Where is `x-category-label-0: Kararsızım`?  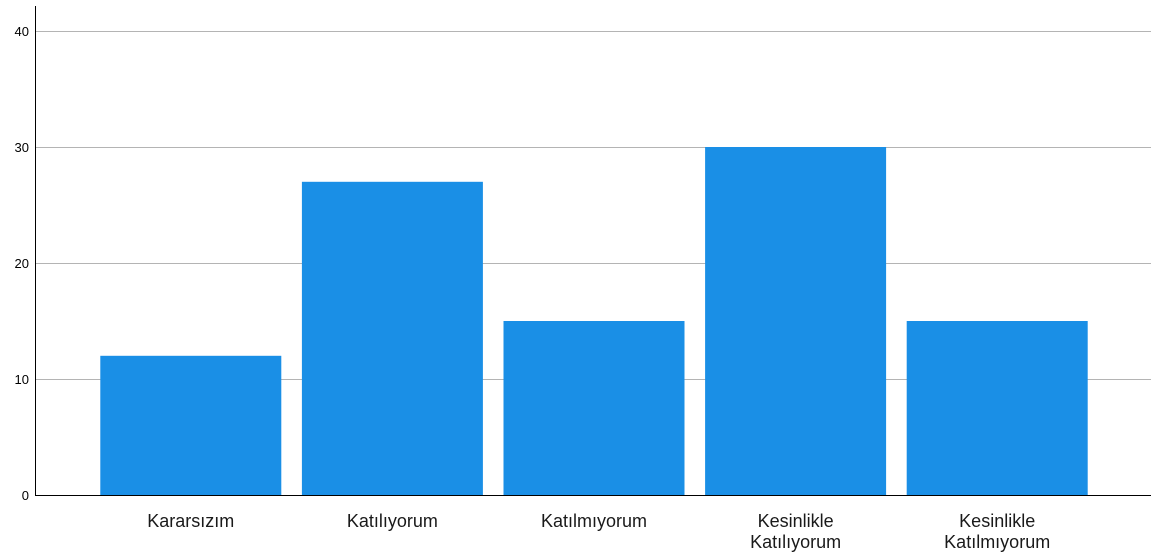
x-category-label-0: Kararsızım is located at coordinates (190, 521).